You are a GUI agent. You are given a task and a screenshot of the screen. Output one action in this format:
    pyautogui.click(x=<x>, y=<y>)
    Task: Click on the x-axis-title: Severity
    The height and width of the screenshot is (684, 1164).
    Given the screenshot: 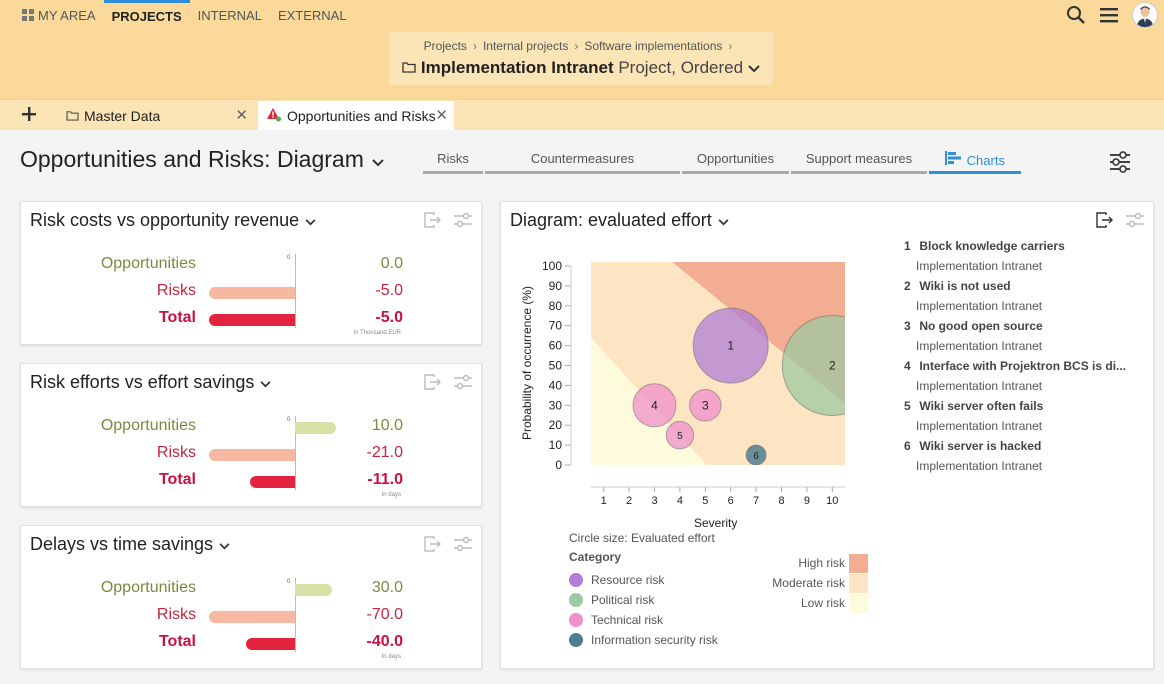 What is the action you would take?
    pyautogui.click(x=716, y=523)
    